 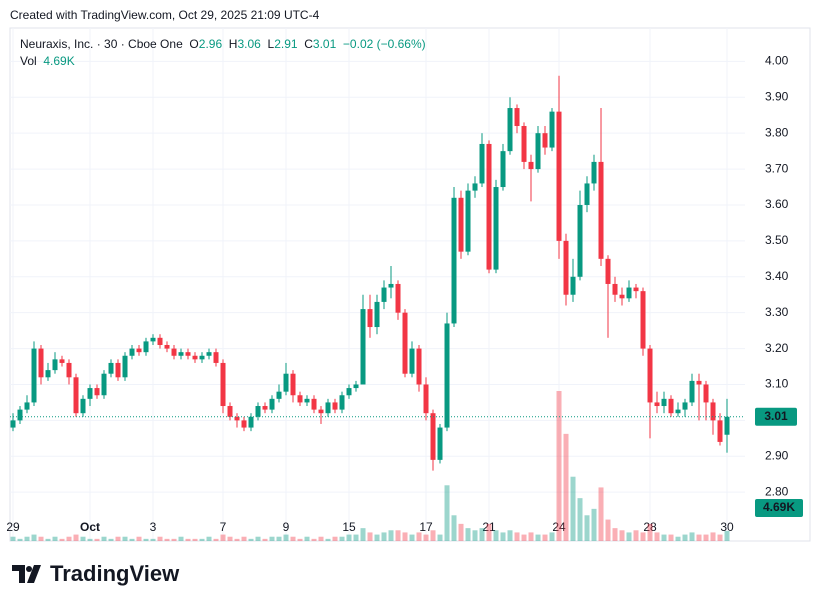 I want to click on x-tick-label: Oct, so click(x=90, y=527).